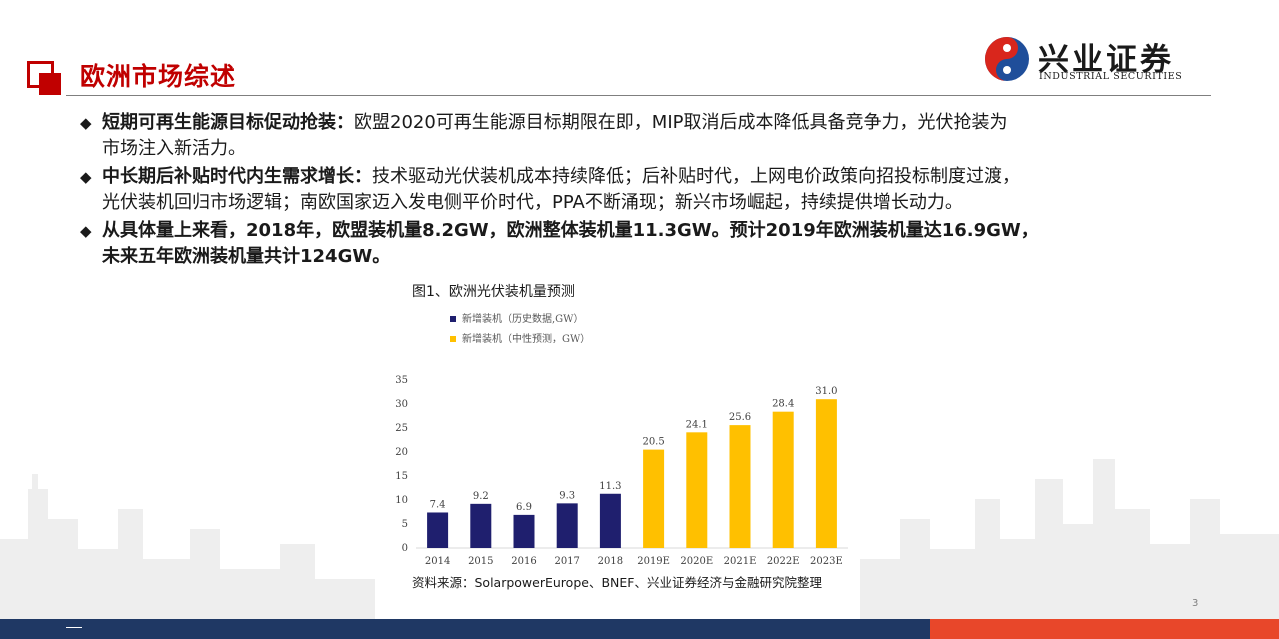 The width and height of the screenshot is (1279, 639). What do you see at coordinates (638, 95) in the screenshot?
I see `header-divider` at bounding box center [638, 95].